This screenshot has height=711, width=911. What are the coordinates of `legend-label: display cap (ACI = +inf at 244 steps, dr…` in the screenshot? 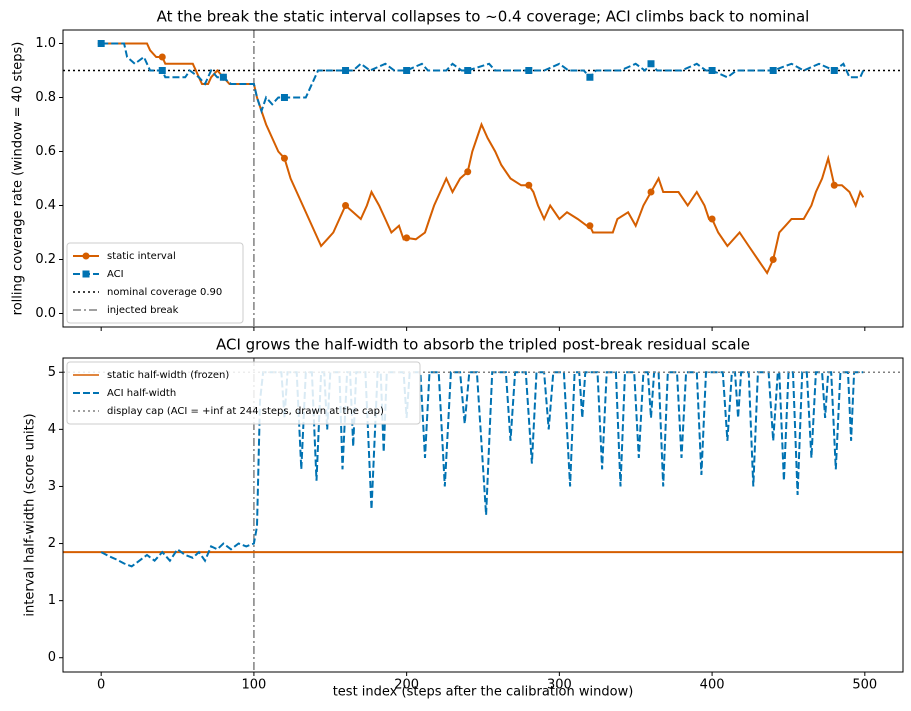 It's located at (245, 411).